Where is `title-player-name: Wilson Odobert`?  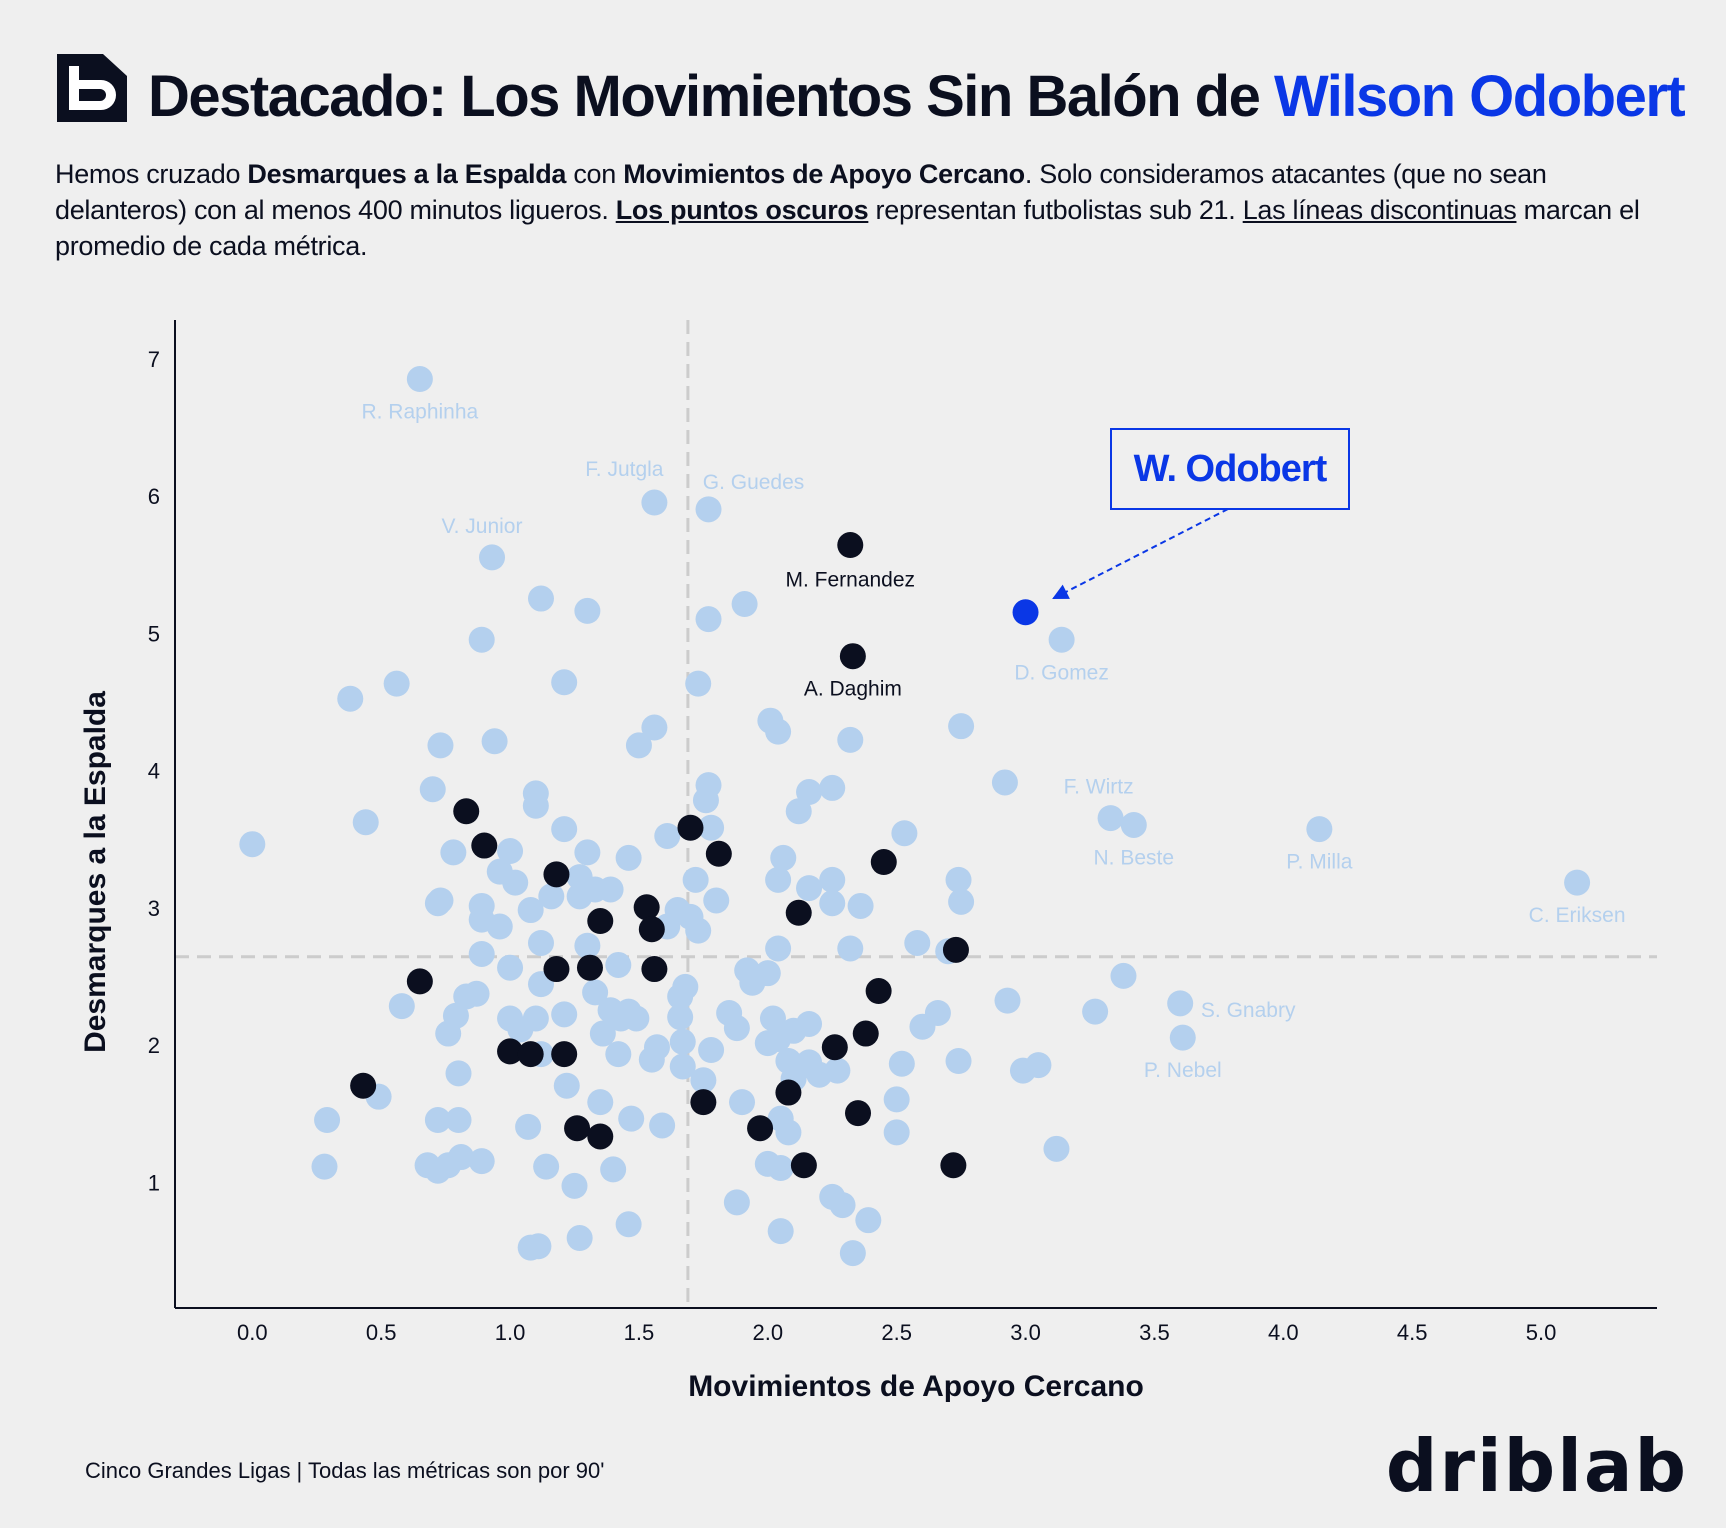 title-player-name: Wilson Odobert is located at coordinates (1479, 96).